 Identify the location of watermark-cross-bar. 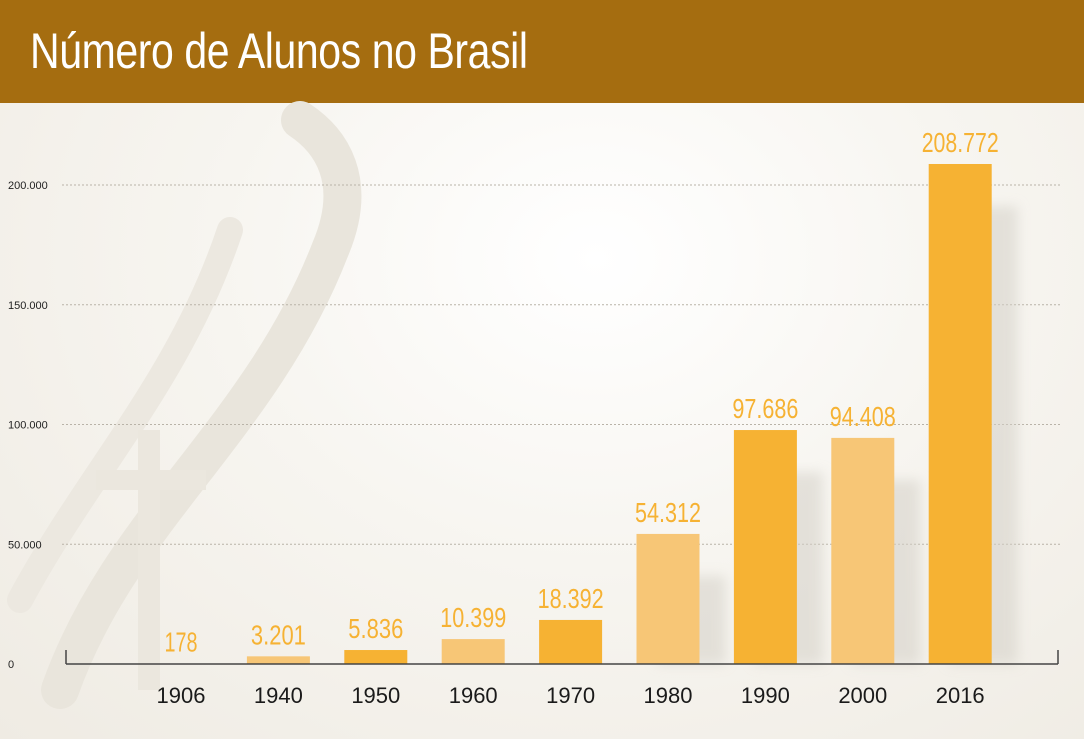
(151, 480).